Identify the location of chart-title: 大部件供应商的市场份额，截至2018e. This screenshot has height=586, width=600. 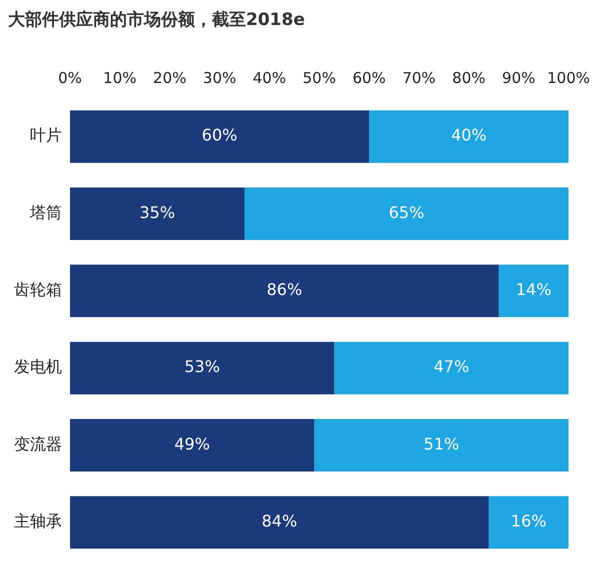
(156, 20).